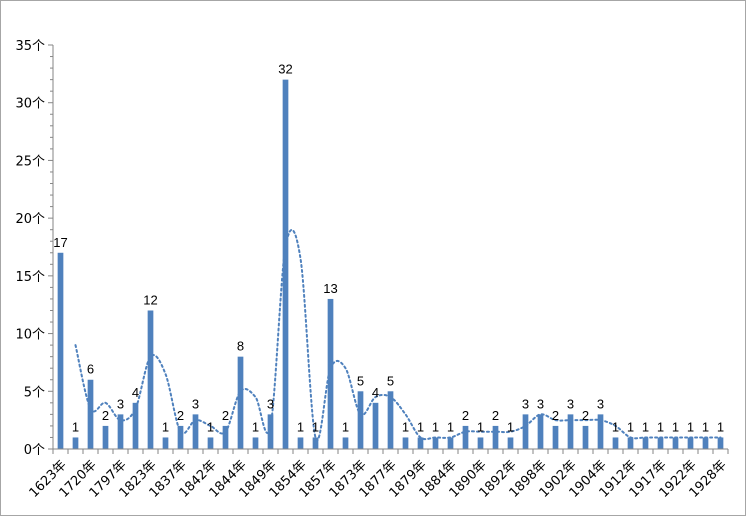 Image resolution: width=748 pixels, height=518 pixels. Describe the element at coordinates (330, 288) in the screenshot. I see `data-label: 13` at that location.